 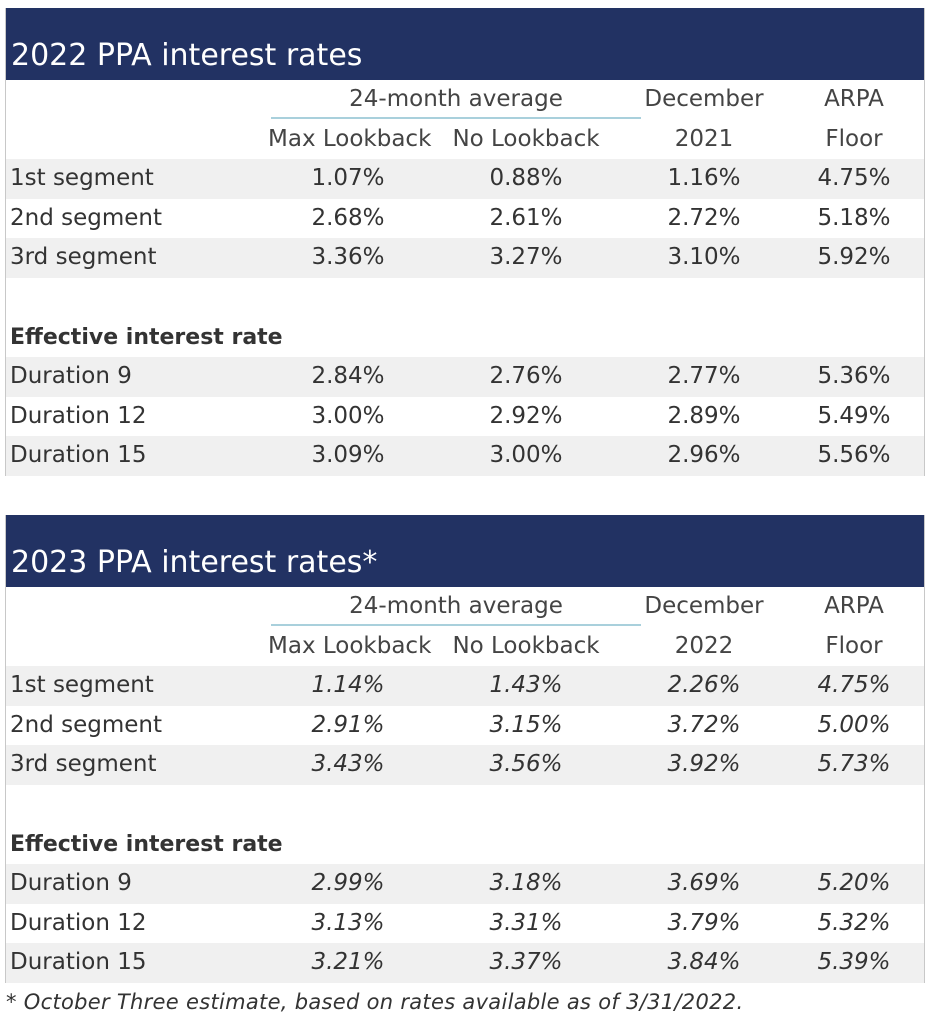 I want to click on table-row: Duration 12 3.13% 3.31% 3.79% 5.32%, so click(x=465, y=924).